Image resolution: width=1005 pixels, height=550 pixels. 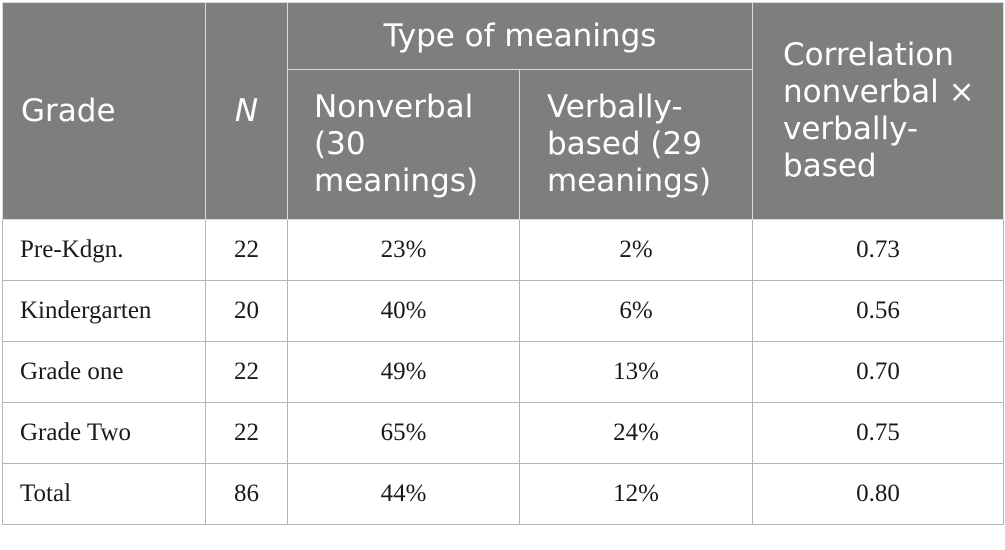 What do you see at coordinates (878, 311) in the screenshot?
I see `cell-correlation: 0.56` at bounding box center [878, 311].